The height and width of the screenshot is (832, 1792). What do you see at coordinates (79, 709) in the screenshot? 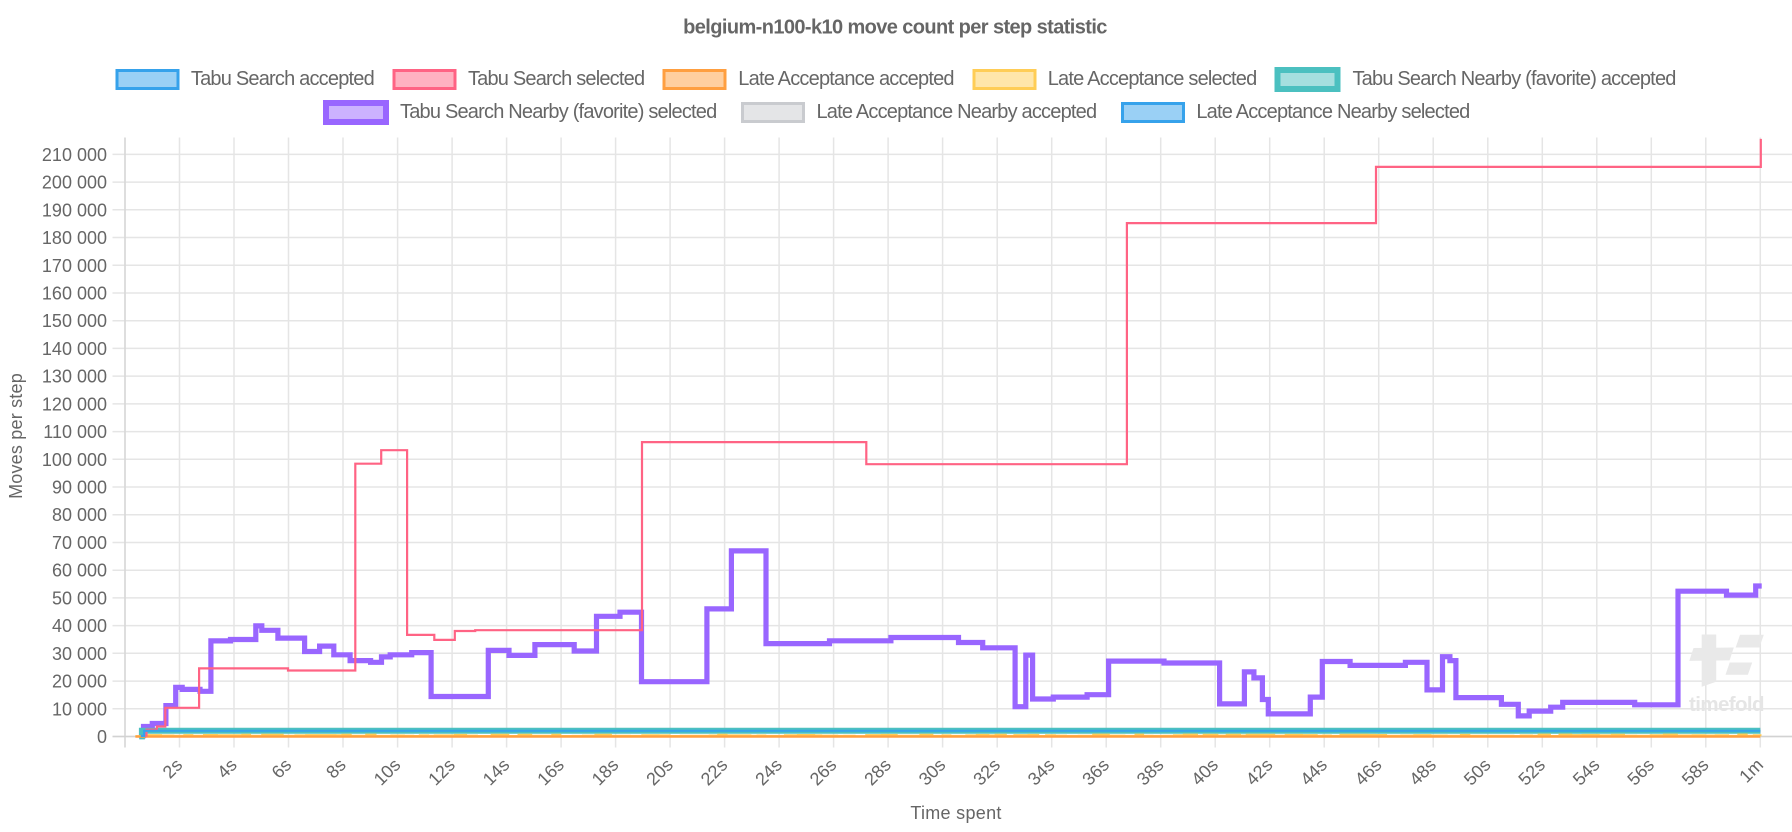
I see `svg-text: 10 000` at bounding box center [79, 709].